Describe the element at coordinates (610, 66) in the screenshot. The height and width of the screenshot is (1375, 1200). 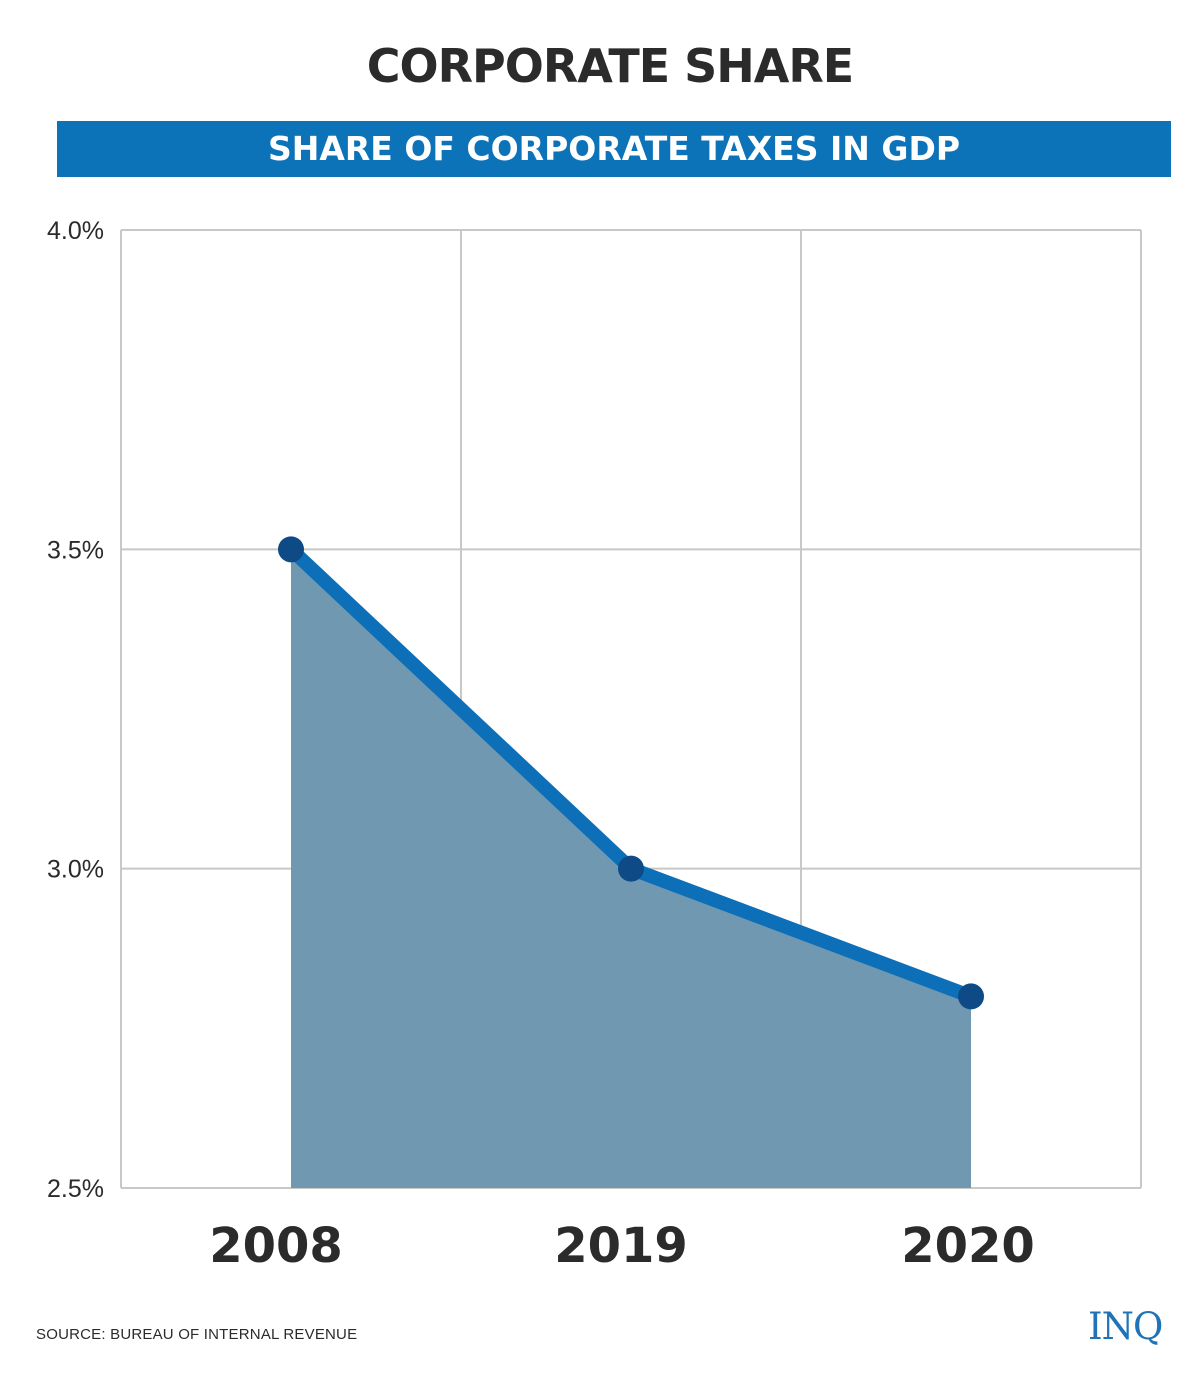
I see `chart-title: CORPORATE SHARE` at that location.